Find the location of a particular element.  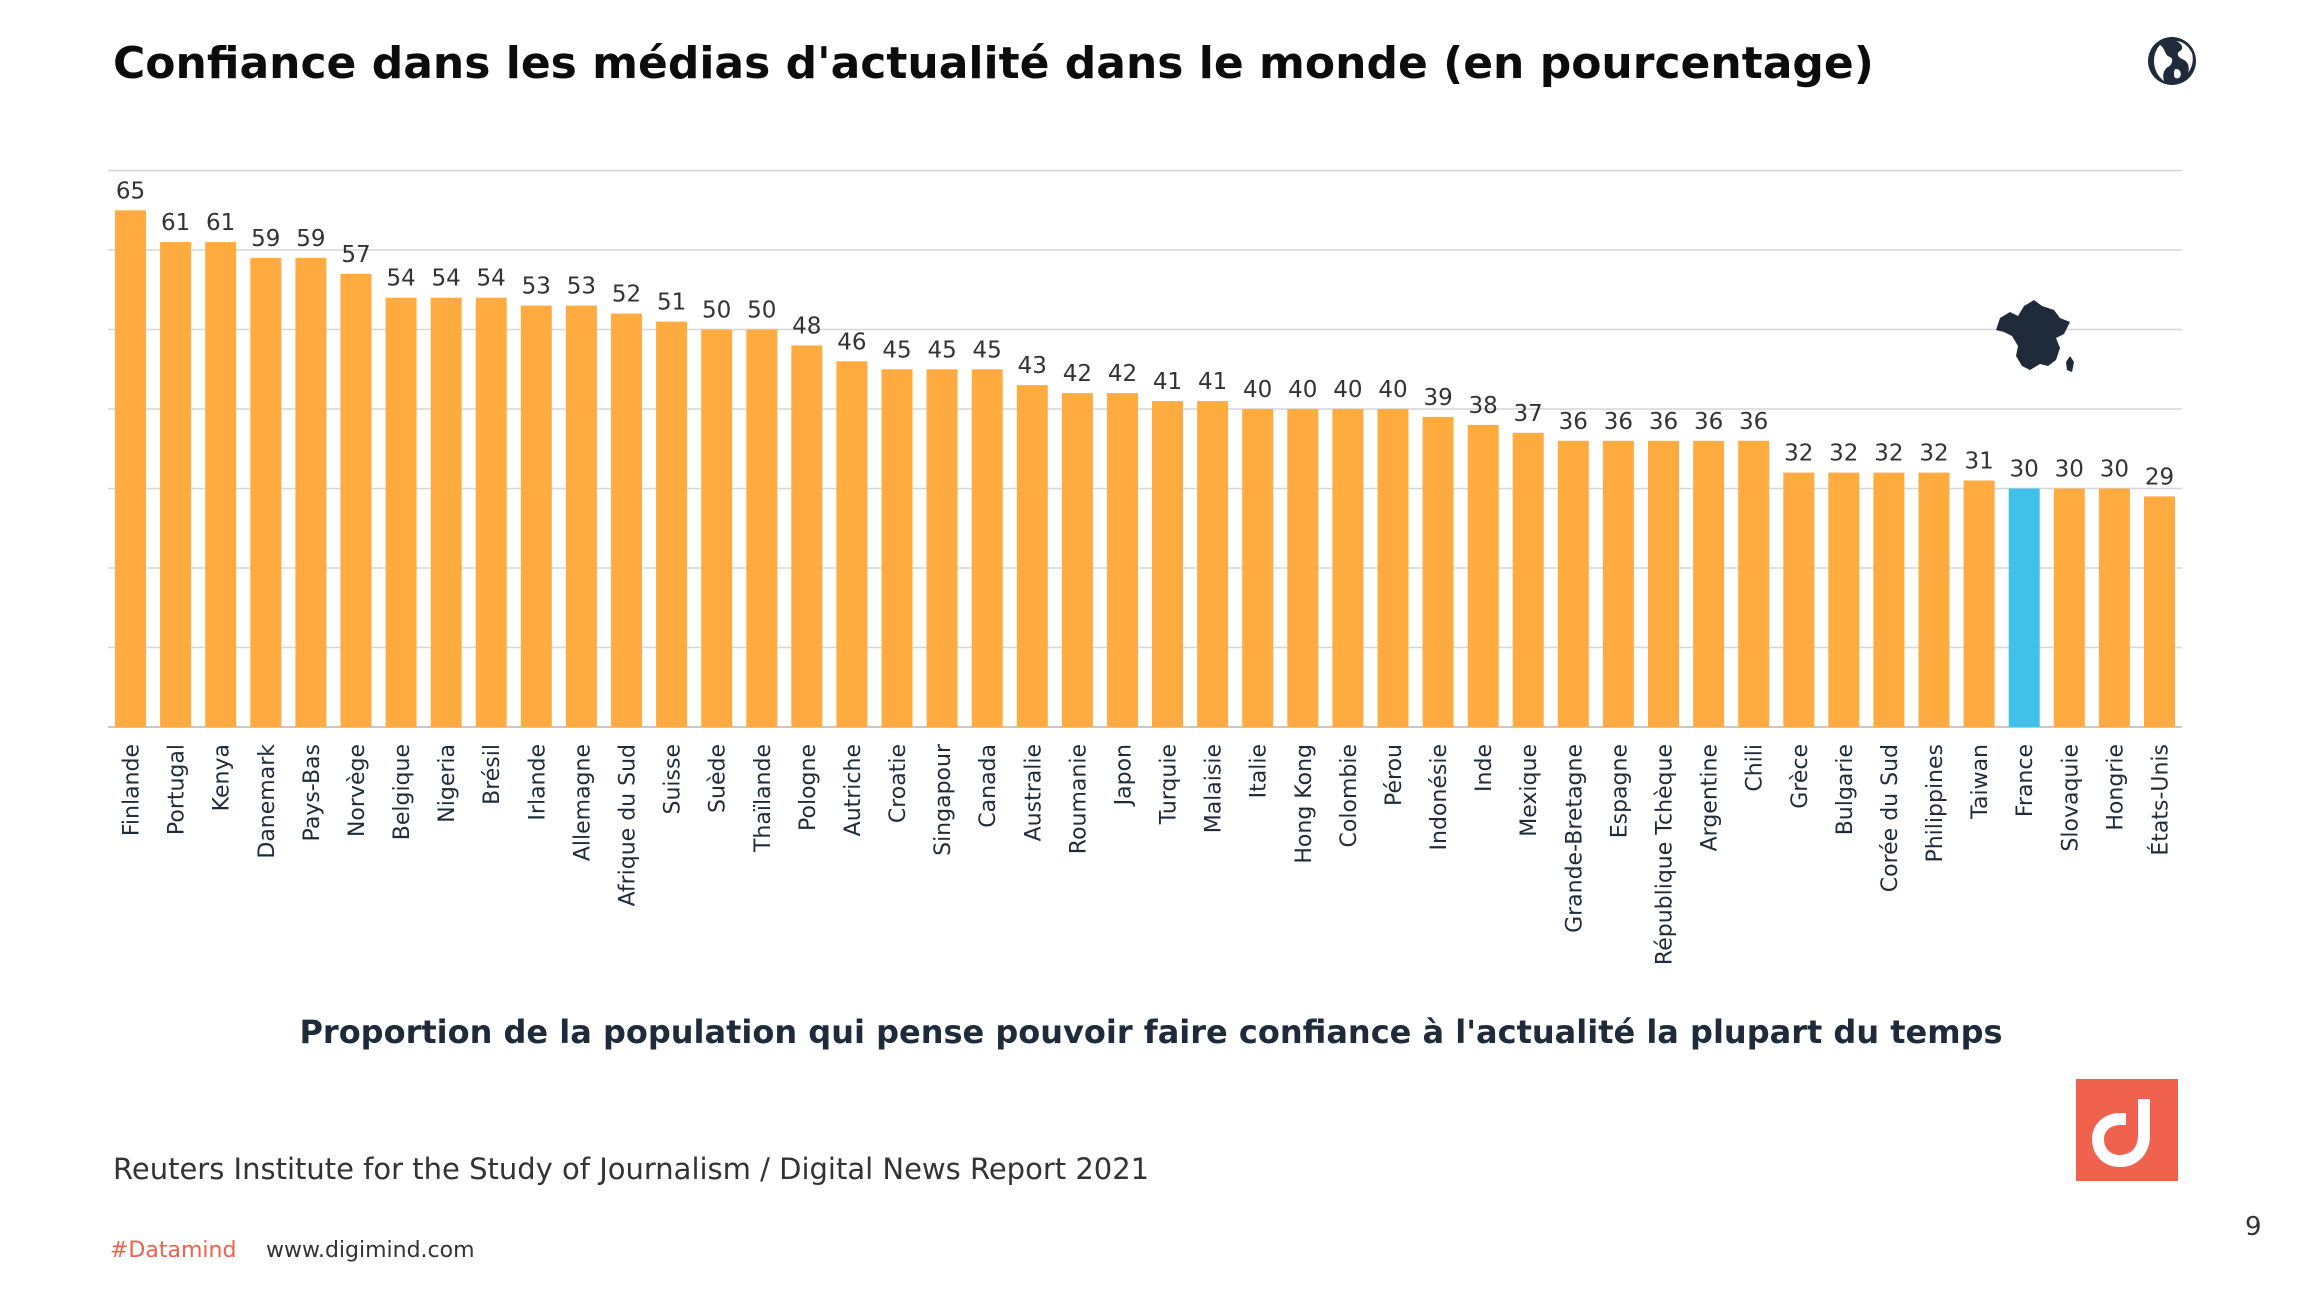

bar-brésil is located at coordinates (491, 512).